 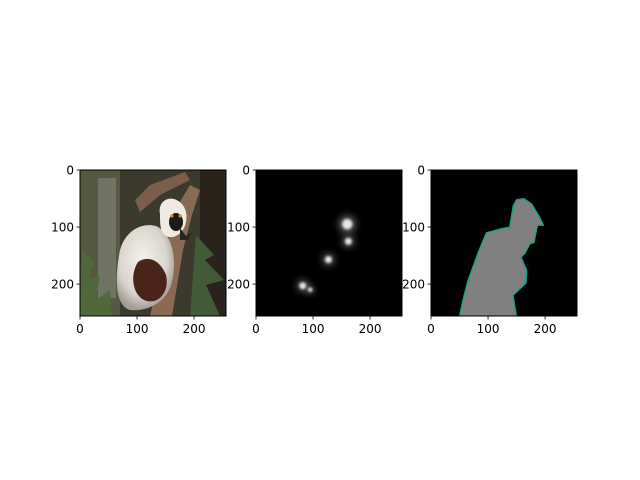 I want to click on panel-photo: 0 100 200 0 100 200, so click(x=139, y=249).